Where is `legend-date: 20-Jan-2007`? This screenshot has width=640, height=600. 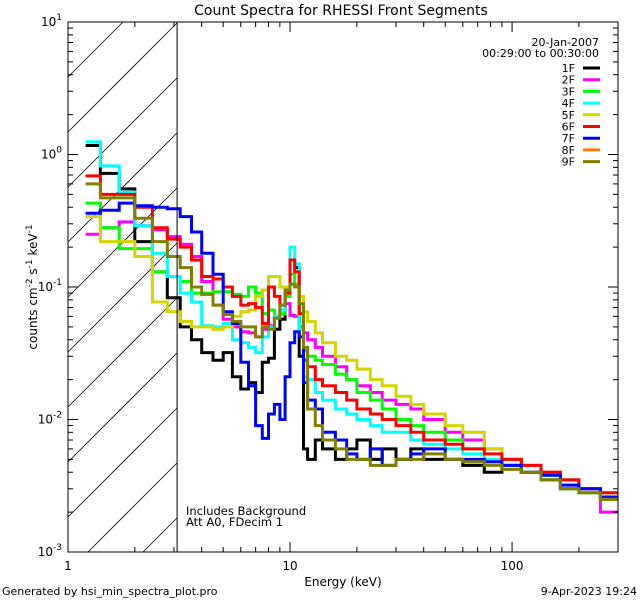 legend-date: 20-Jan-2007 is located at coordinates (566, 42).